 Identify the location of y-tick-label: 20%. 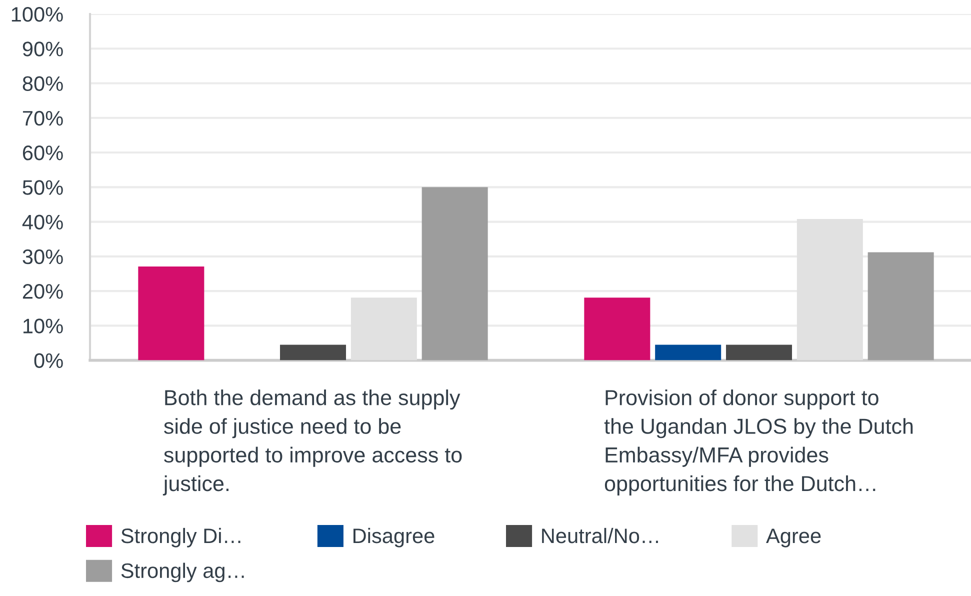
(42, 291).